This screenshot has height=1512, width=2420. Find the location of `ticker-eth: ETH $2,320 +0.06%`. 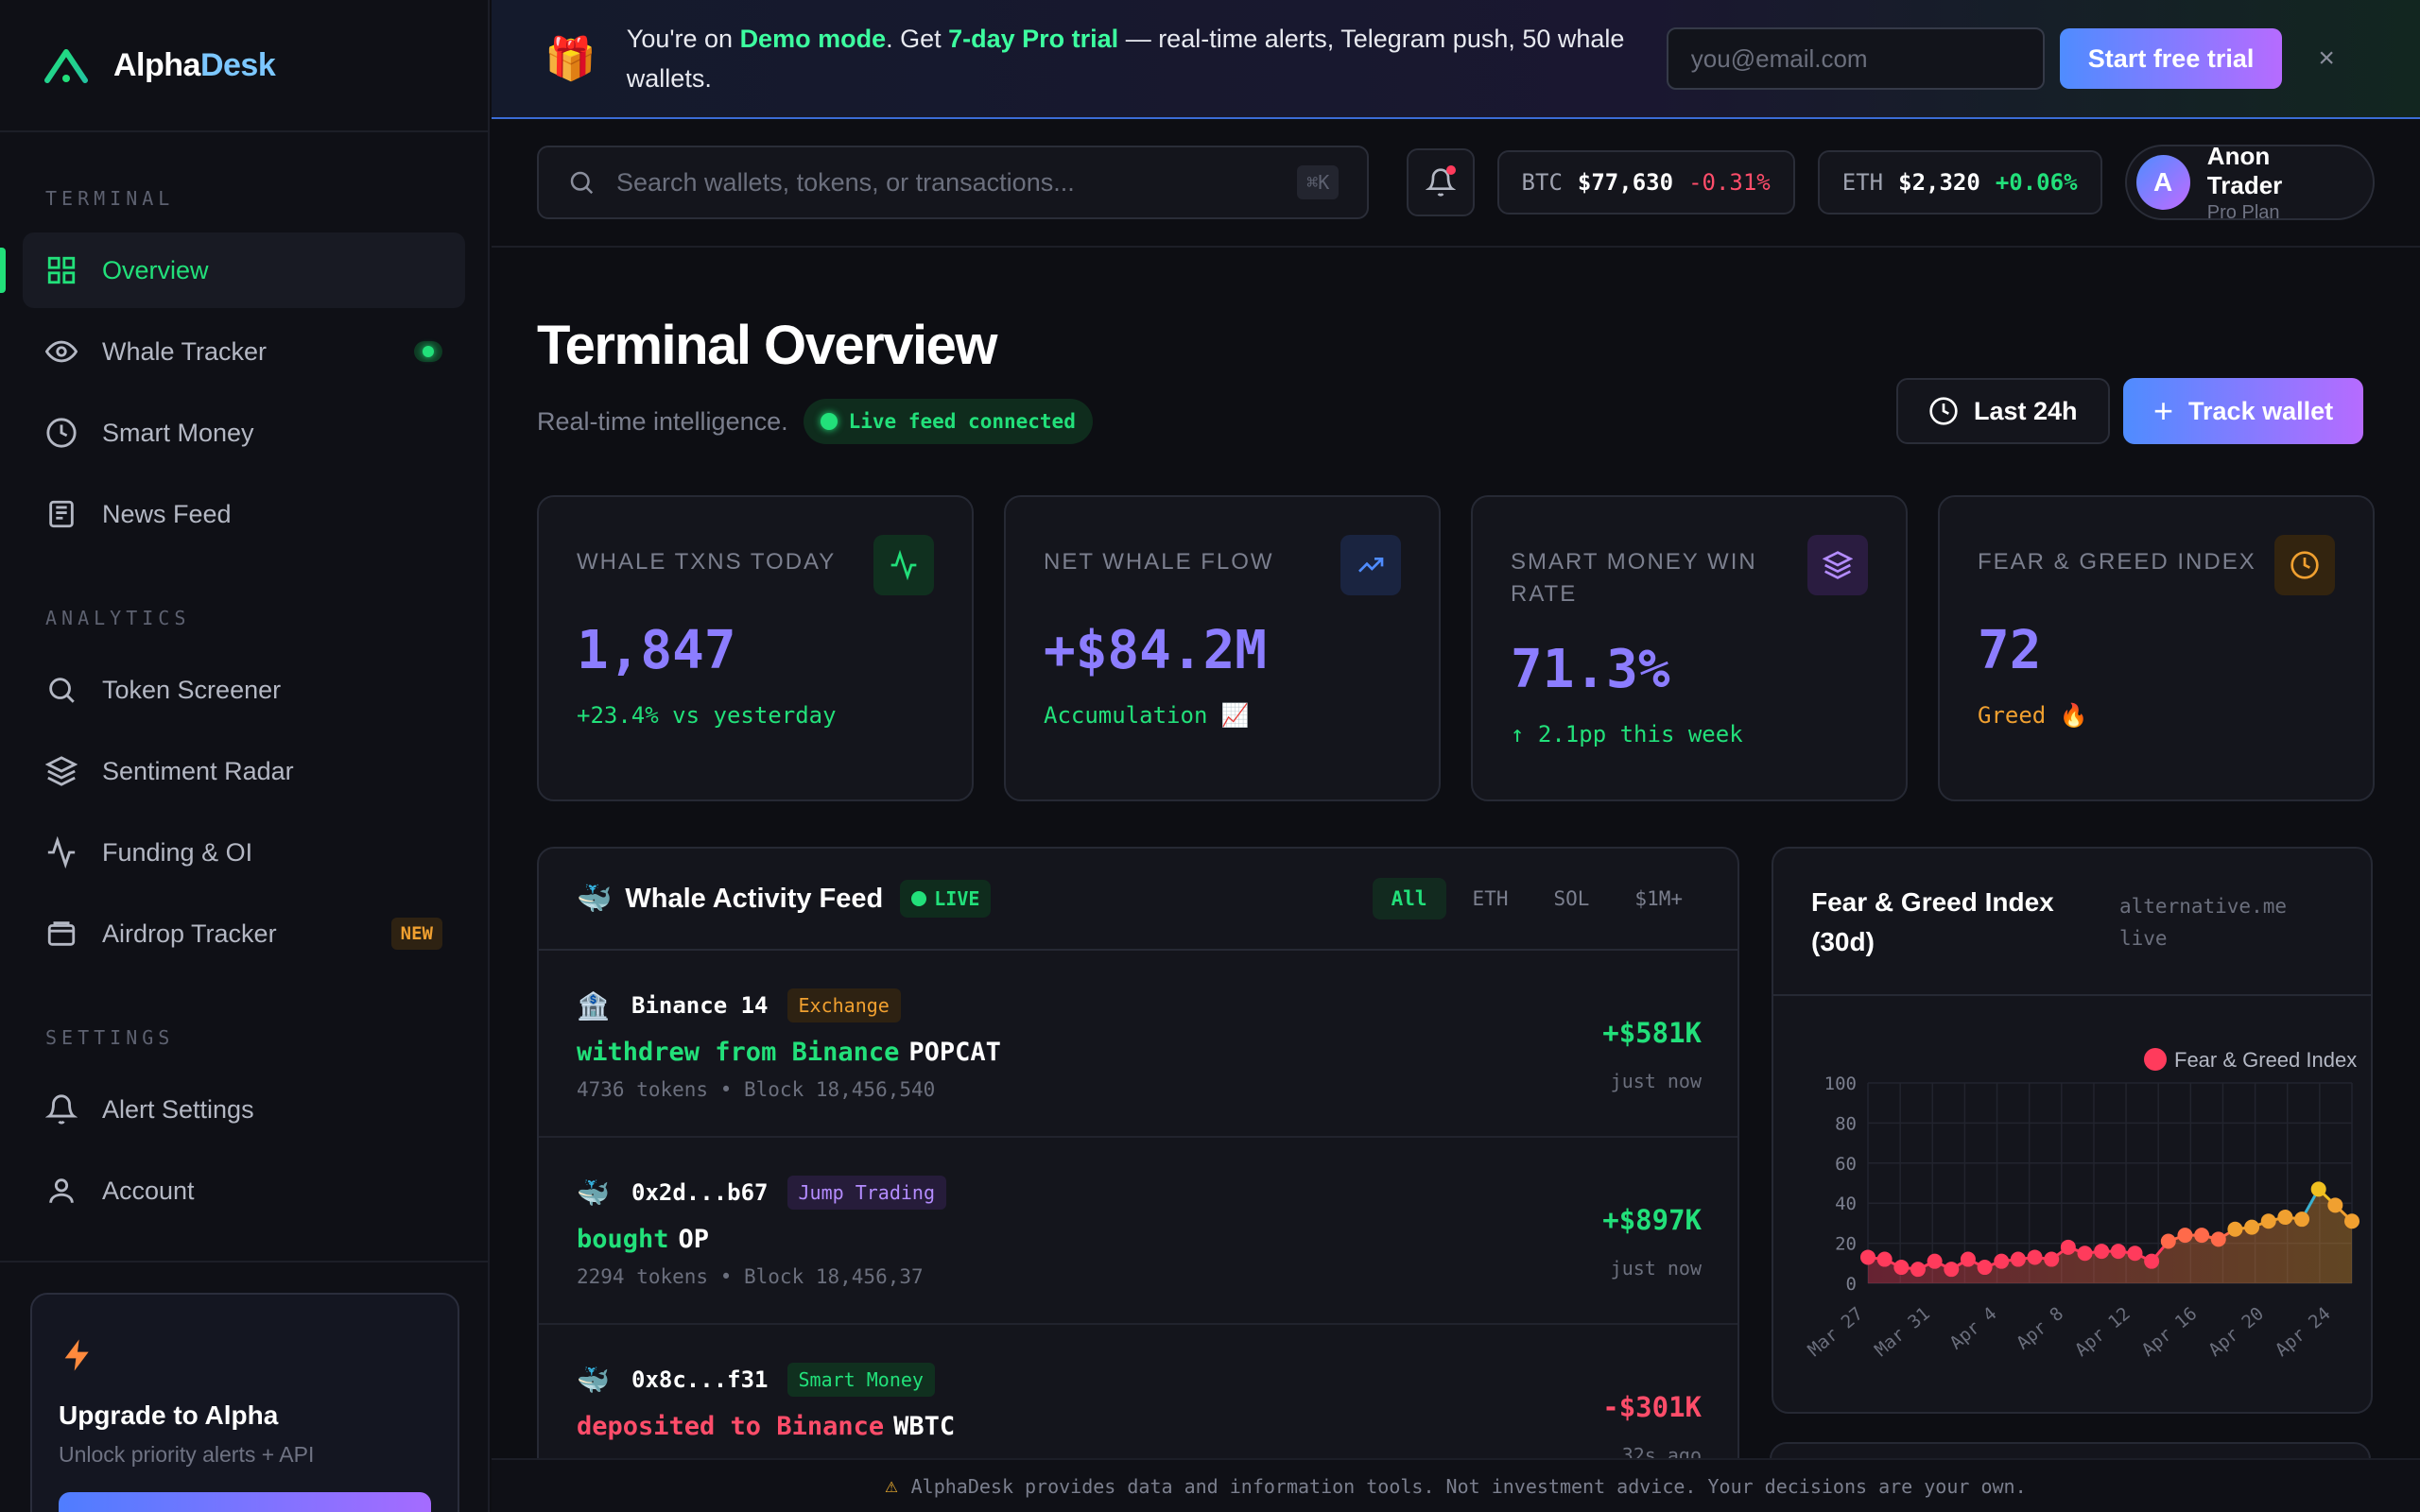

ticker-eth: ETH $2,320 +0.06% is located at coordinates (1959, 182).